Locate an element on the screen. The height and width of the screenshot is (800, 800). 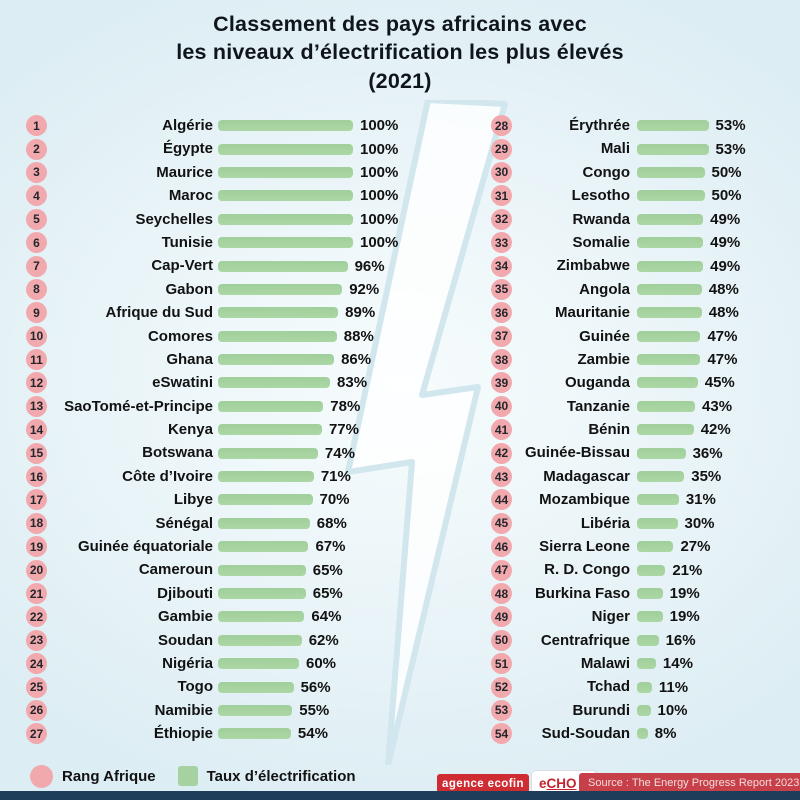
ranking-row: 7 Cap-Vert 96% is located at coordinates (206, 265).